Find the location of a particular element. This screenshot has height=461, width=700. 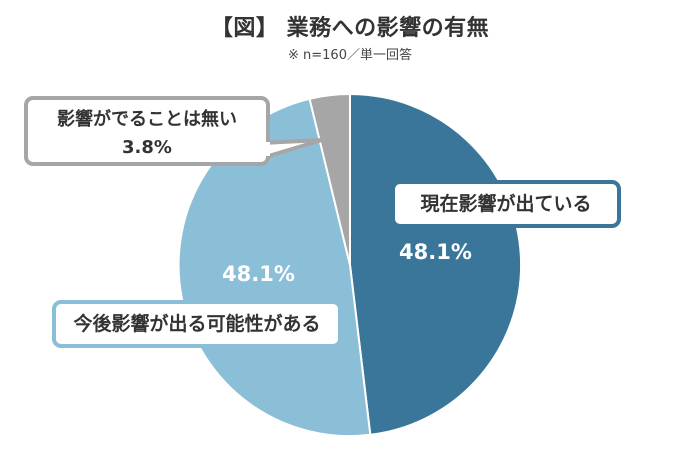

callout-none-label: 影響がでることは無い is located at coordinates (147, 119).